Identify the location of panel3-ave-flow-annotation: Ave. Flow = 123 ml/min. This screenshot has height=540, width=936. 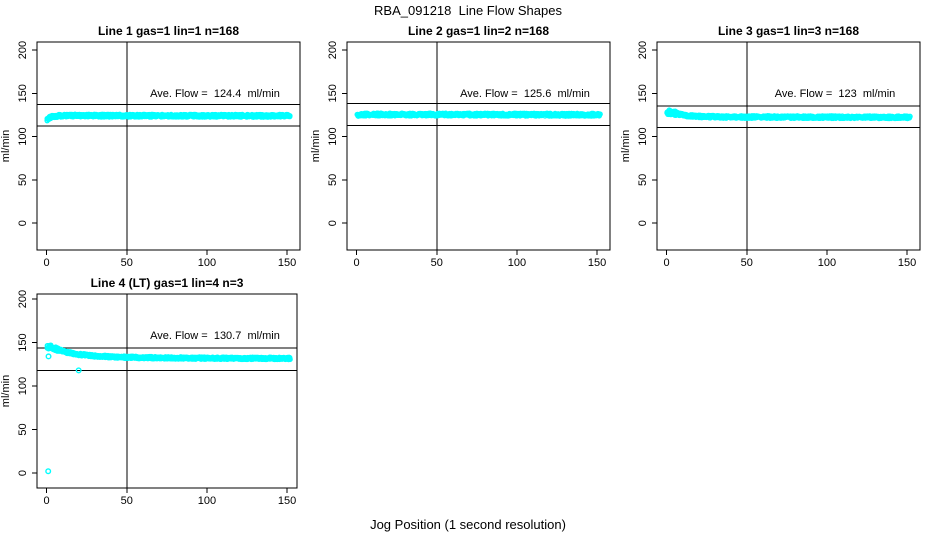
(835, 94).